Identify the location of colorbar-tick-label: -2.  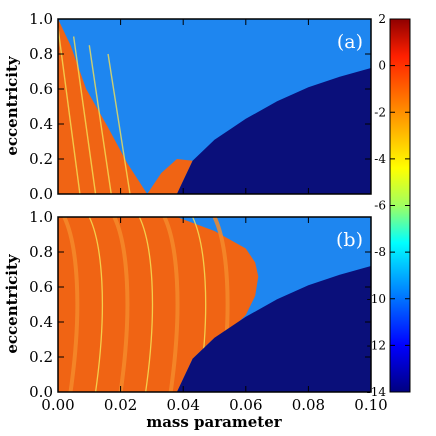
(380, 112).